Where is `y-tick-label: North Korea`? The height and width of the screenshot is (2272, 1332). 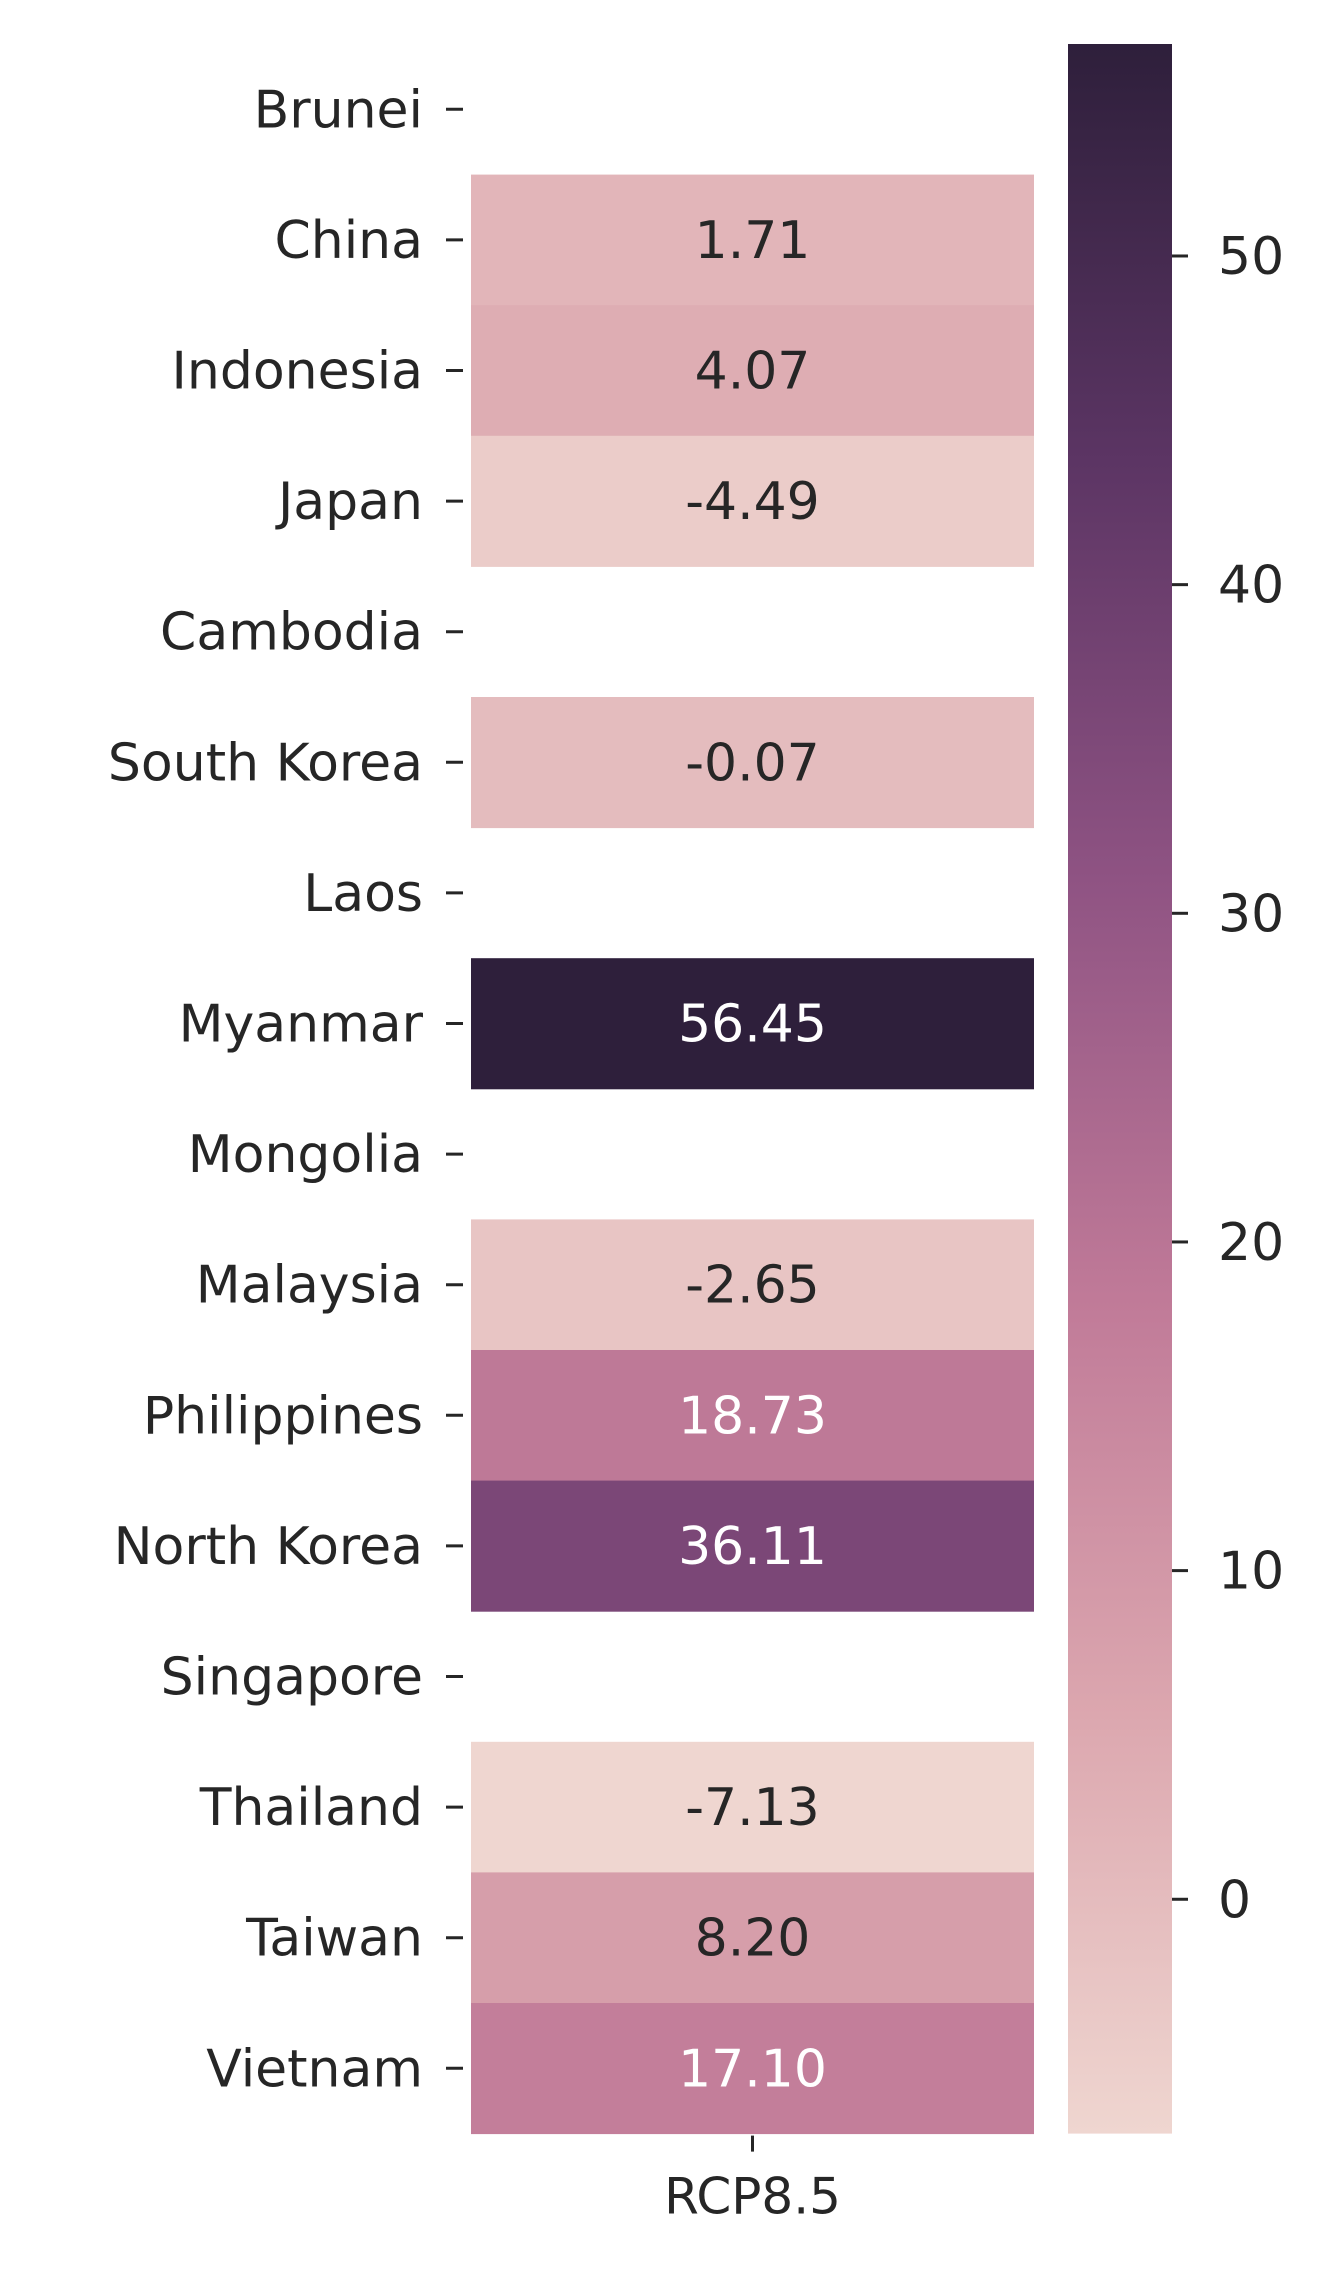 y-tick-label: North Korea is located at coordinates (268, 1547).